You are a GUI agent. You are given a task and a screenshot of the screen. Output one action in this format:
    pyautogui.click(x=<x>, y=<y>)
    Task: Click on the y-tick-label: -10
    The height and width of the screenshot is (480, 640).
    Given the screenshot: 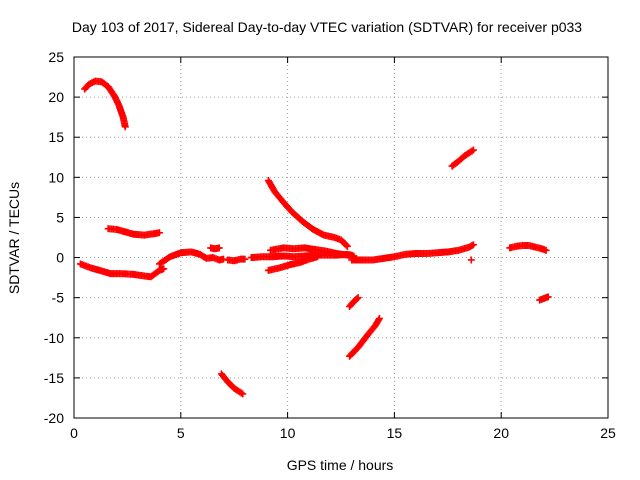 What is the action you would take?
    pyautogui.click(x=54, y=338)
    